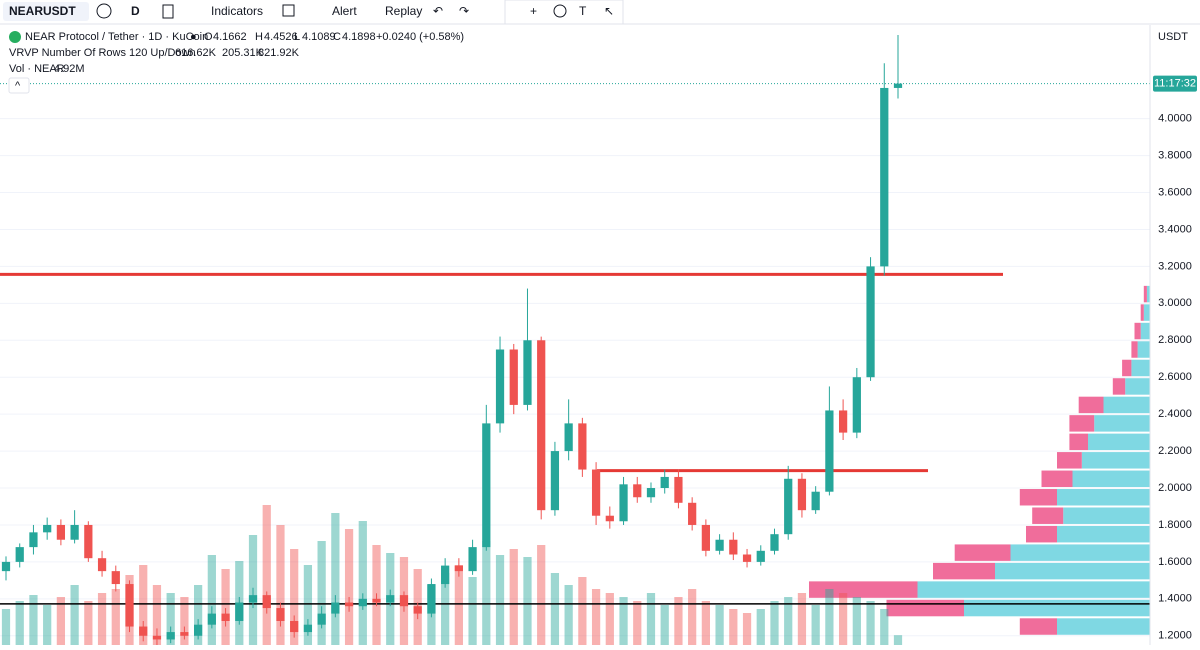 Image resolution: width=1200 pixels, height=650 pixels. I want to click on interval: D, so click(135, 11).